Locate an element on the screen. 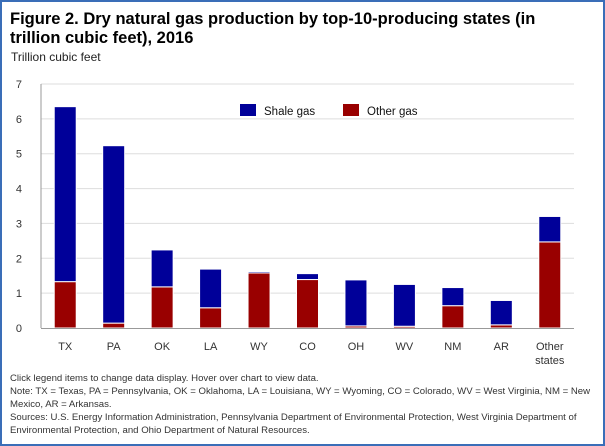 The width and height of the screenshot is (605, 446). y-tick-labels: 0 1 2 3 4 5 6 7 is located at coordinates (19, 207).